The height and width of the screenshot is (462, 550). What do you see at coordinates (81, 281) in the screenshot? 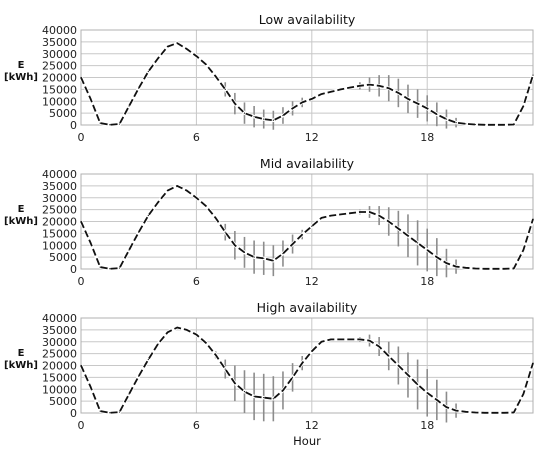
I see `x-tick-label: 0` at bounding box center [81, 281].